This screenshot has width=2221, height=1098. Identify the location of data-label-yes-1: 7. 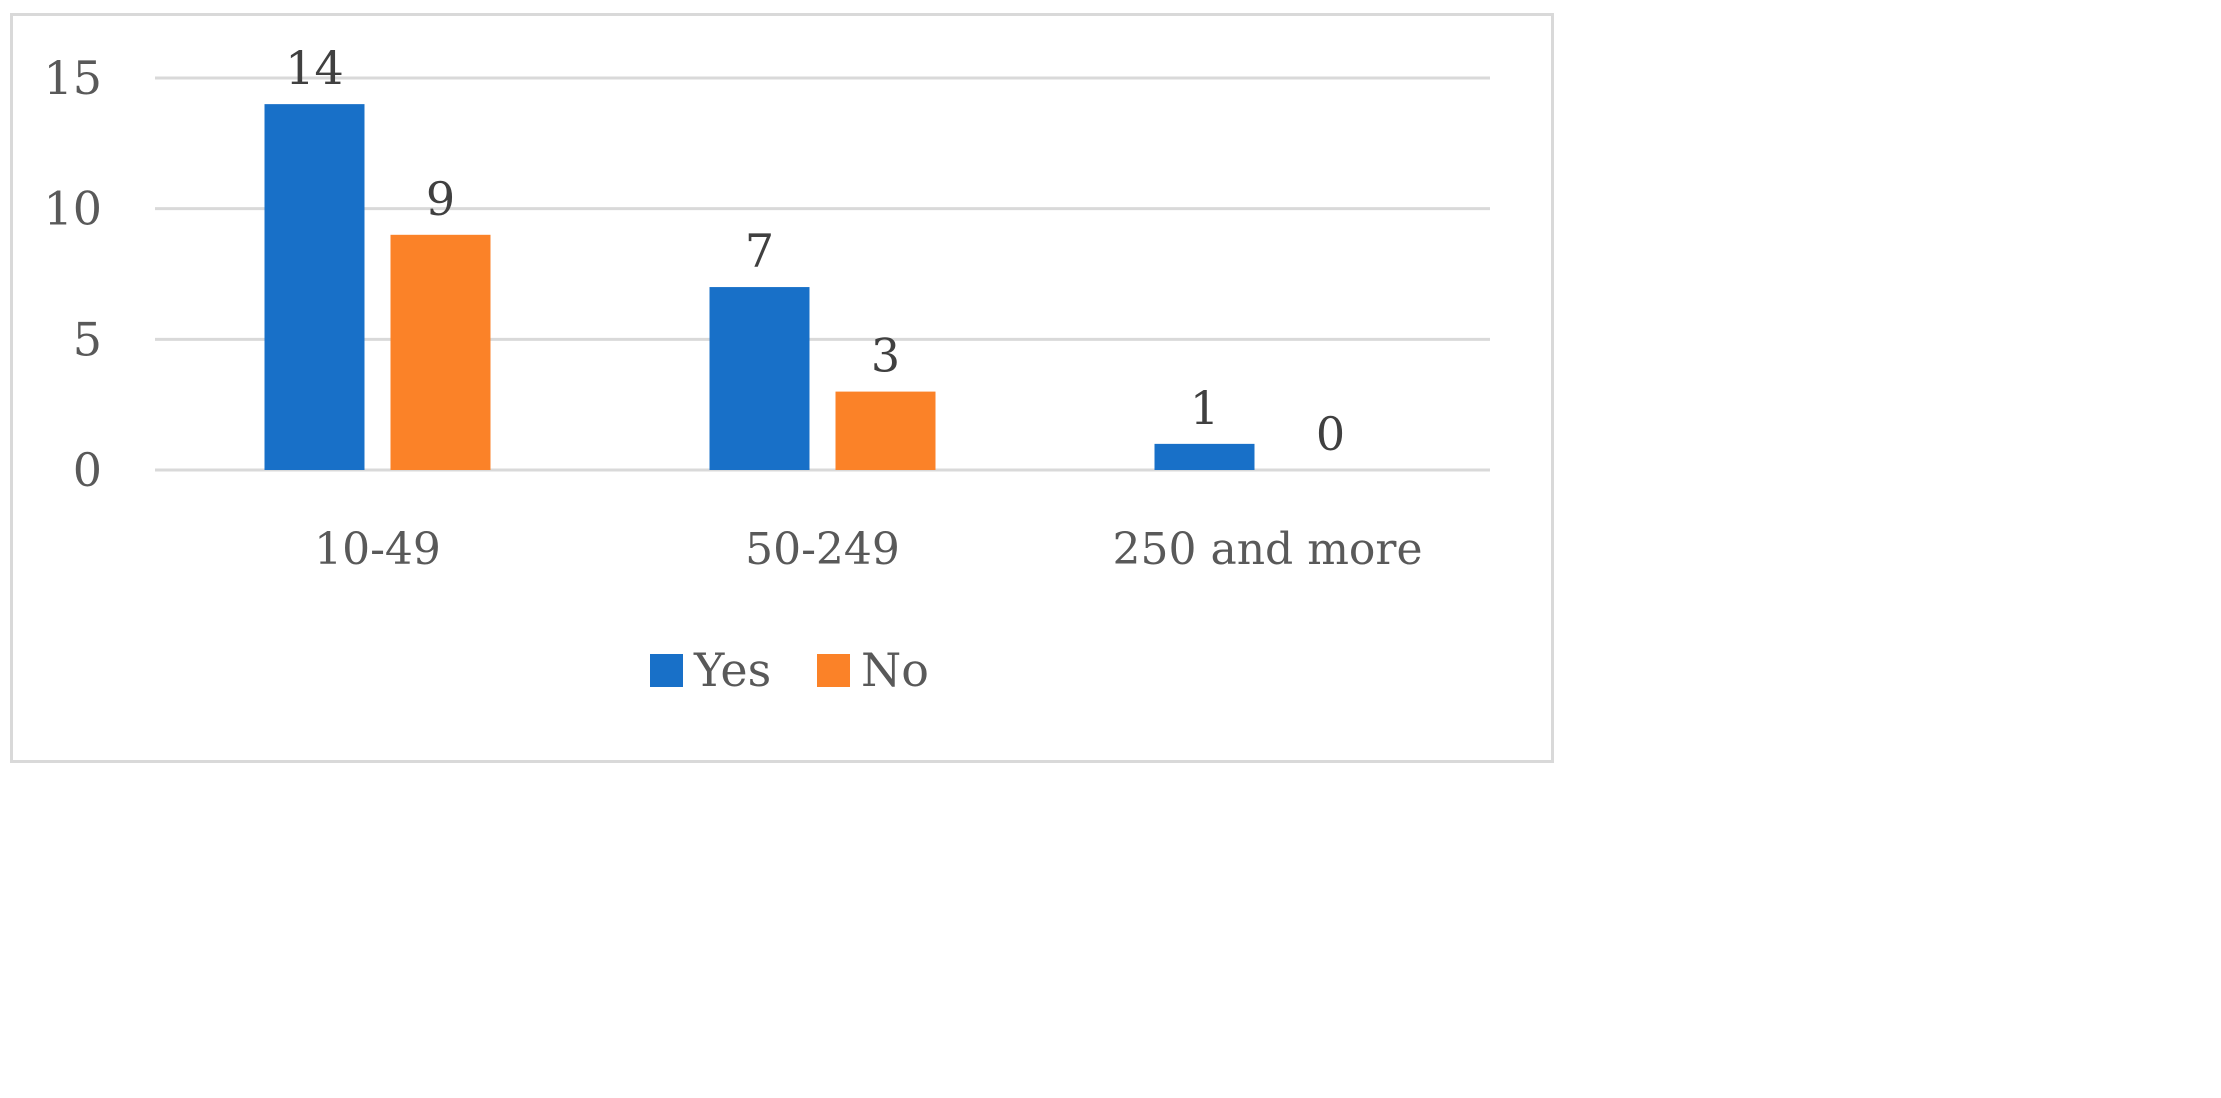
(759, 251).